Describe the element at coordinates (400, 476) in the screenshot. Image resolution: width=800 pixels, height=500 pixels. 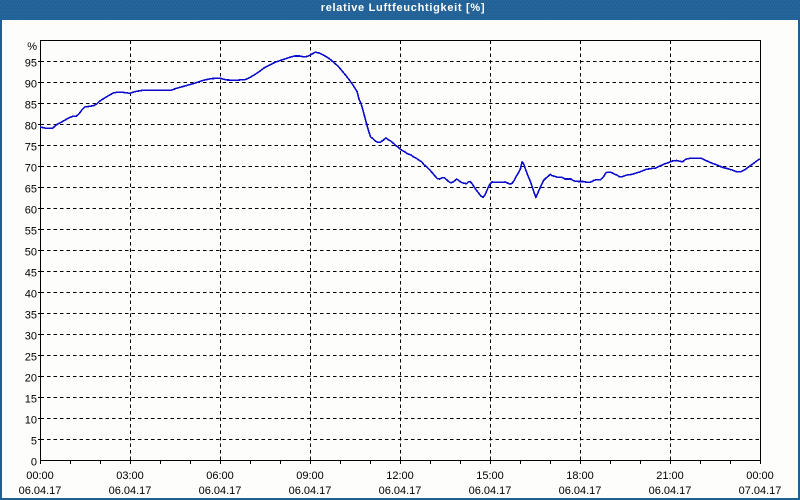
I see `svg-text: 12:00` at that location.